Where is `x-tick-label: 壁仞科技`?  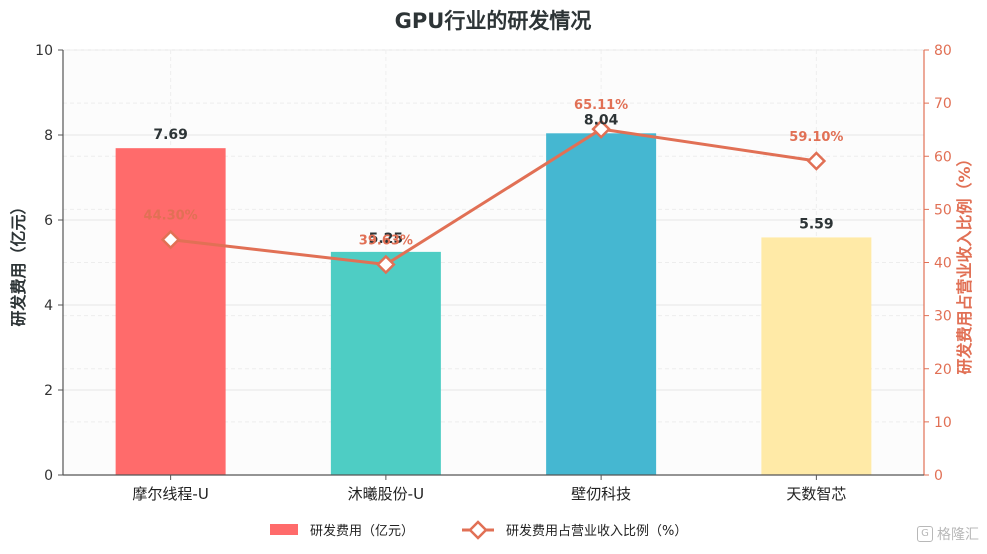
x-tick-label: 壁仞科技 is located at coordinates (601, 494).